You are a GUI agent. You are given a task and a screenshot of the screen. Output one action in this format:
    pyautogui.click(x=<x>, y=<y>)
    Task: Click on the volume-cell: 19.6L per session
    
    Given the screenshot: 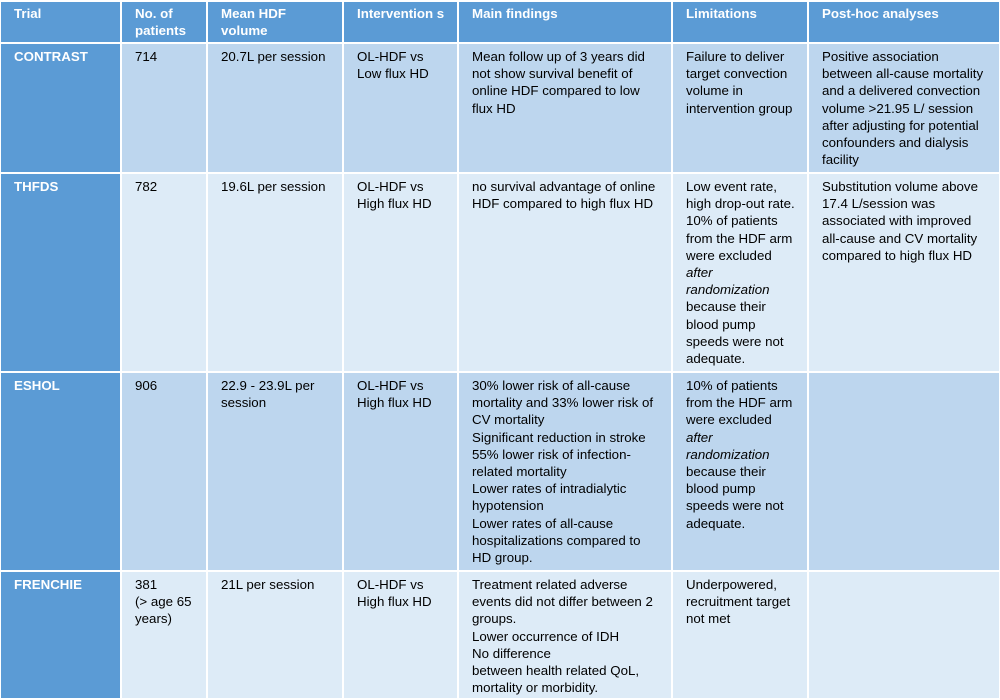 What is the action you would take?
    pyautogui.click(x=275, y=272)
    